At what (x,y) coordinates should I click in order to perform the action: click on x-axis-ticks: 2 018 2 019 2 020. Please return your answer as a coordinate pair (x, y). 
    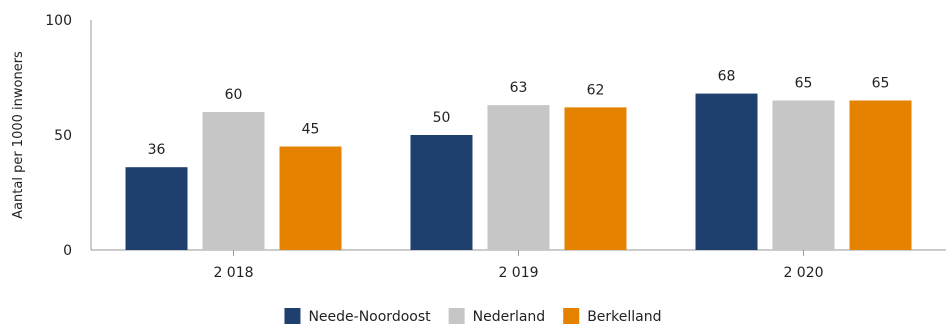
    Looking at the image, I should click on (518, 265).